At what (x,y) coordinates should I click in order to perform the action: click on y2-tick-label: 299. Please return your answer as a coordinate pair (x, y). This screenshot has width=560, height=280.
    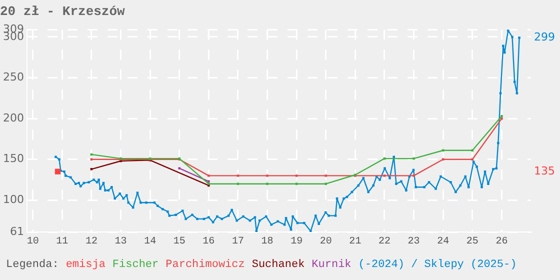
    Looking at the image, I should click on (545, 37).